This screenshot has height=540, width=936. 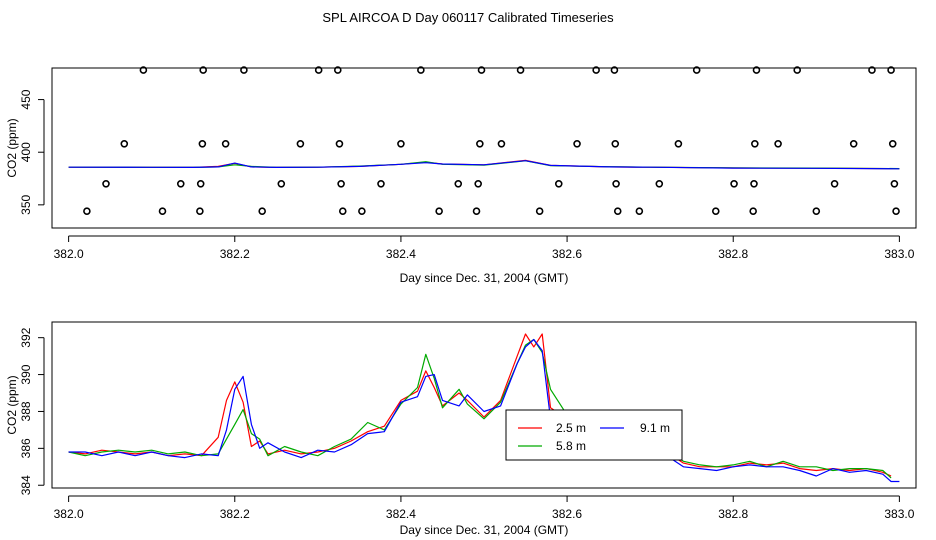 I want to click on bottom-y-axis: 384 386 388 390 392, so click(x=32, y=411).